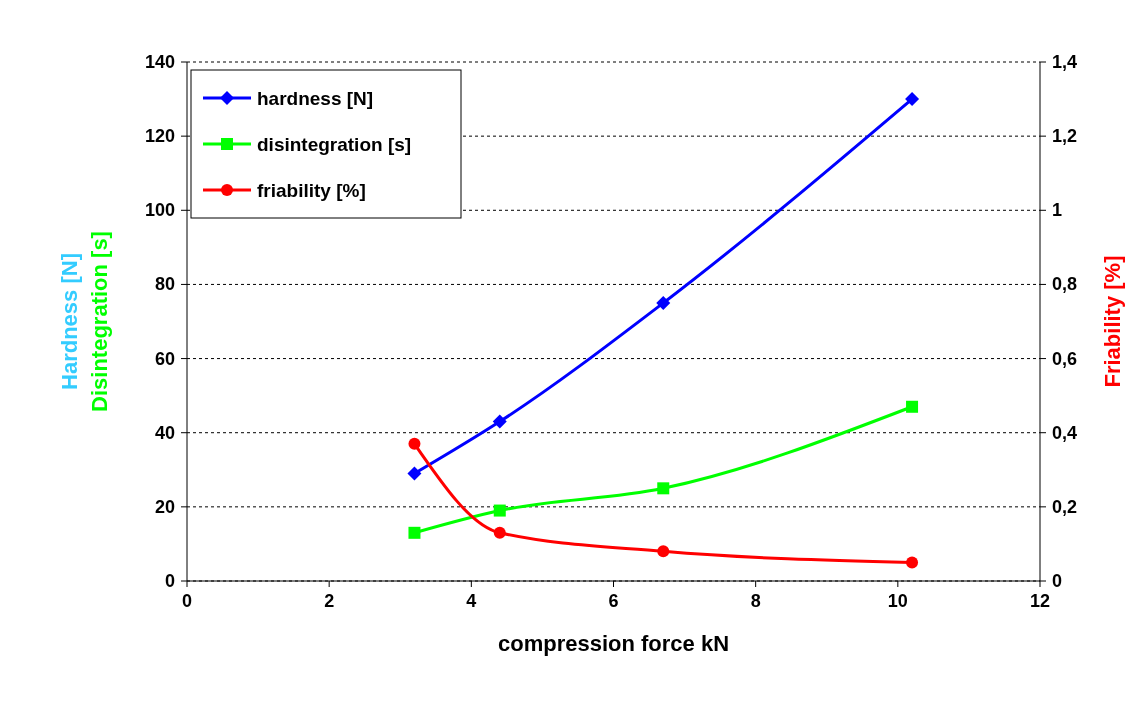  I want to click on y-tick-label: 20, so click(164, 506).